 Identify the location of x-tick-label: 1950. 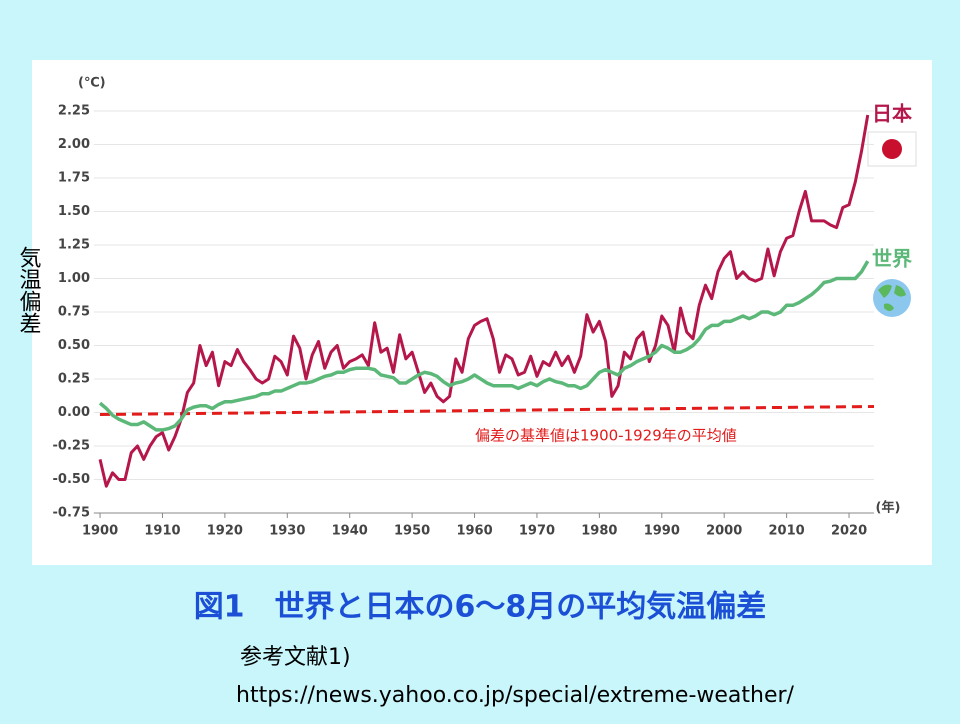
(412, 531).